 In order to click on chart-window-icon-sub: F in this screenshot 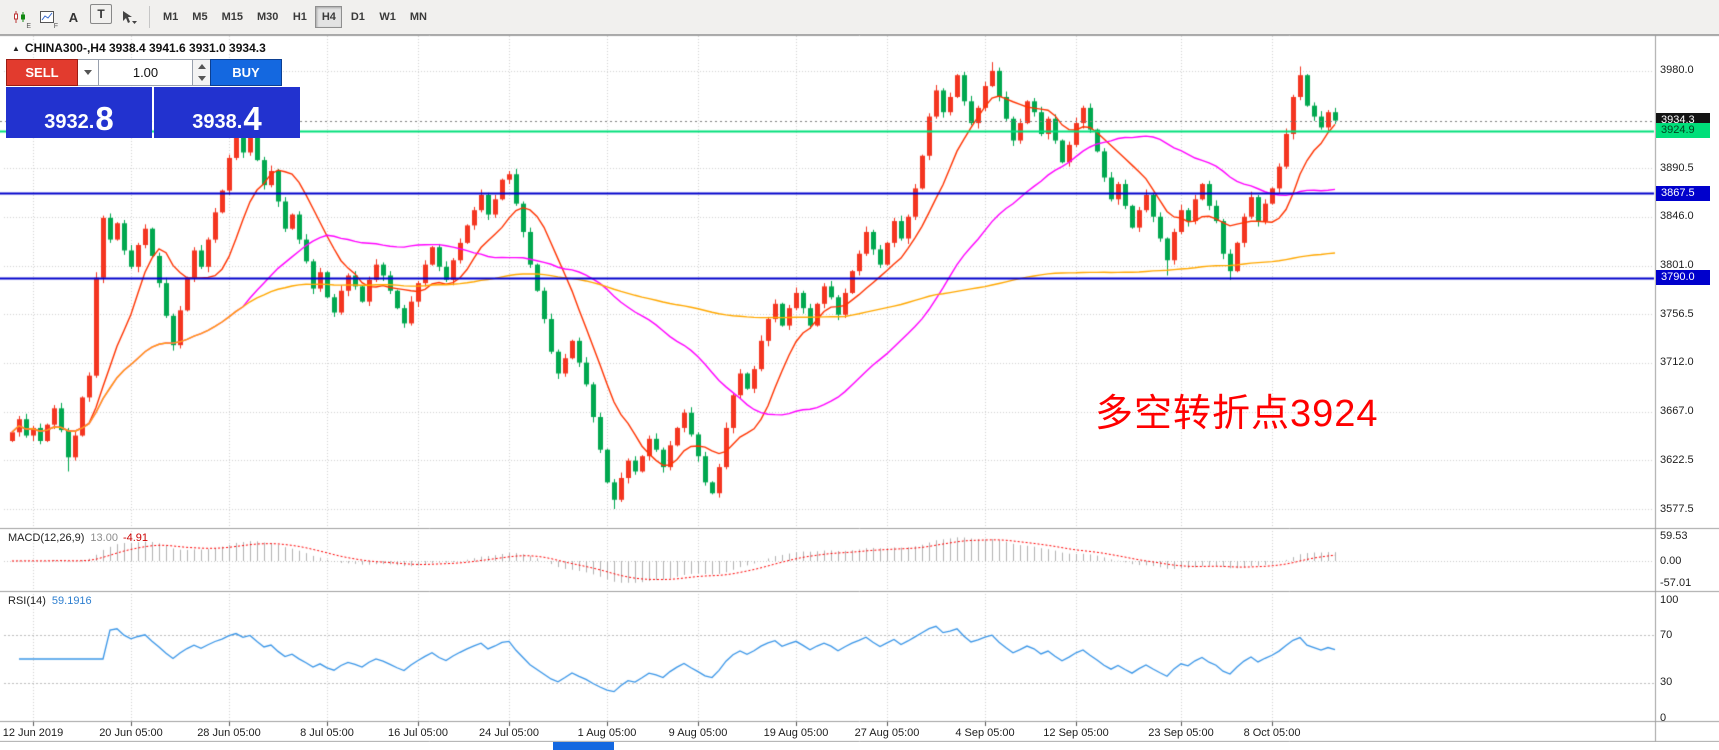, I will do `click(55, 26)`.